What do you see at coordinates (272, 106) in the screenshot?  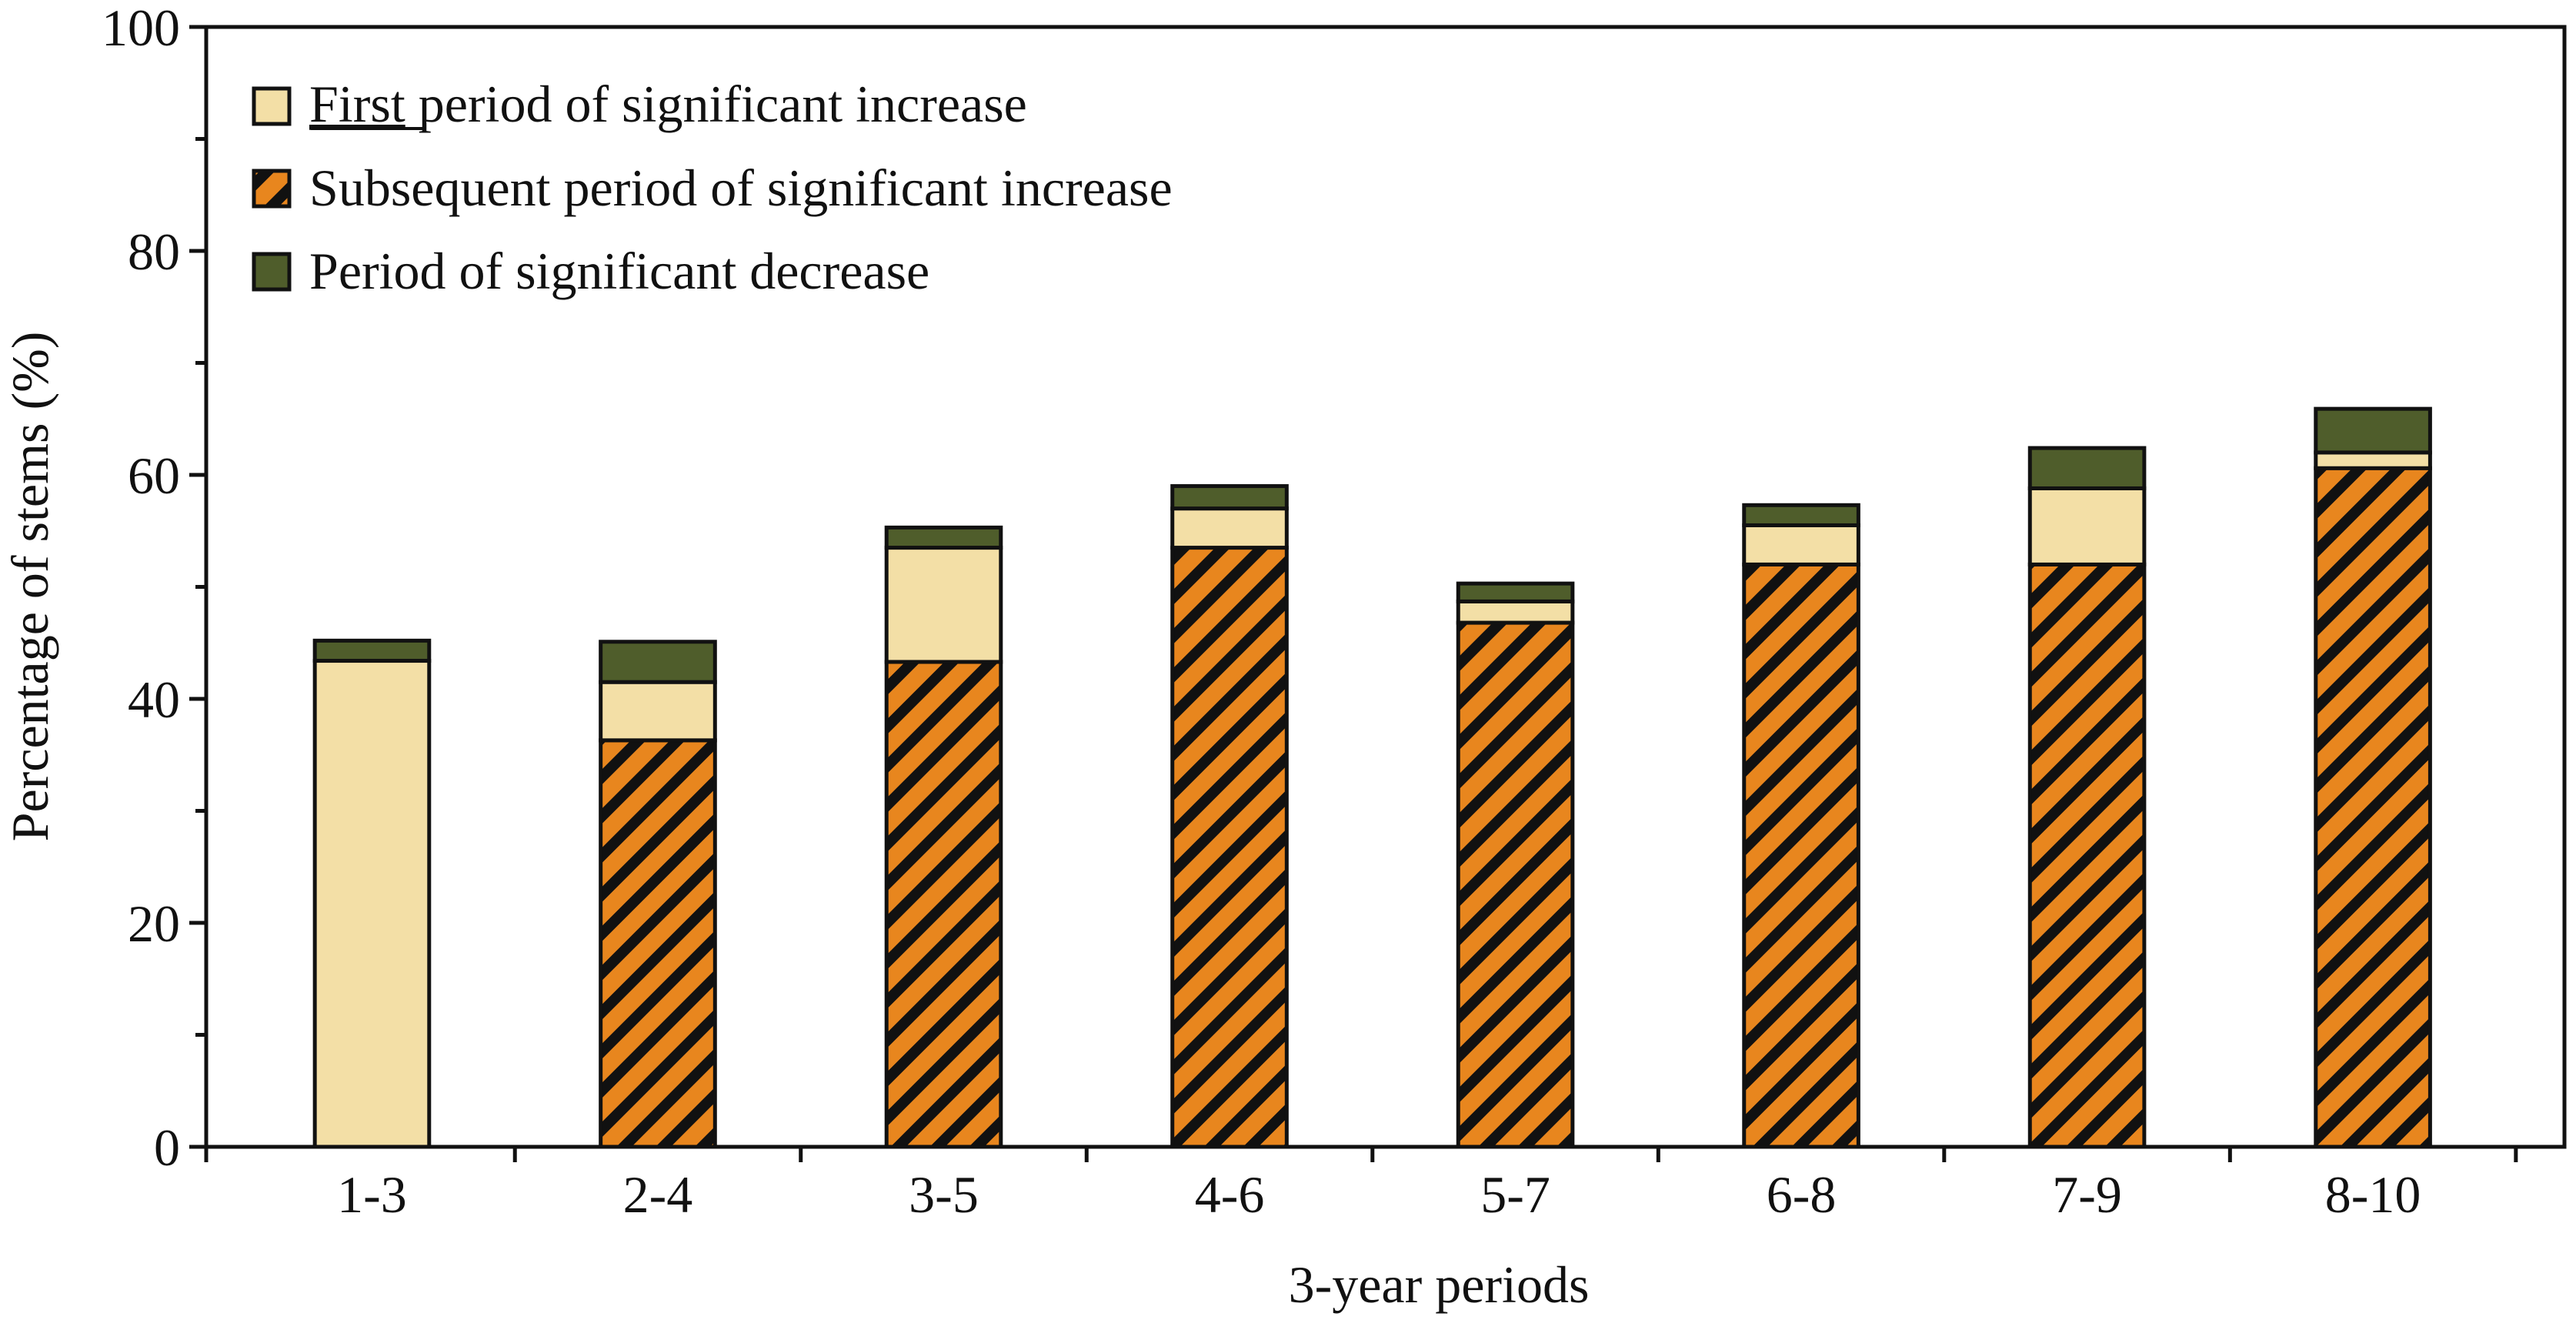 I see `legend-swatch-first-increase` at bounding box center [272, 106].